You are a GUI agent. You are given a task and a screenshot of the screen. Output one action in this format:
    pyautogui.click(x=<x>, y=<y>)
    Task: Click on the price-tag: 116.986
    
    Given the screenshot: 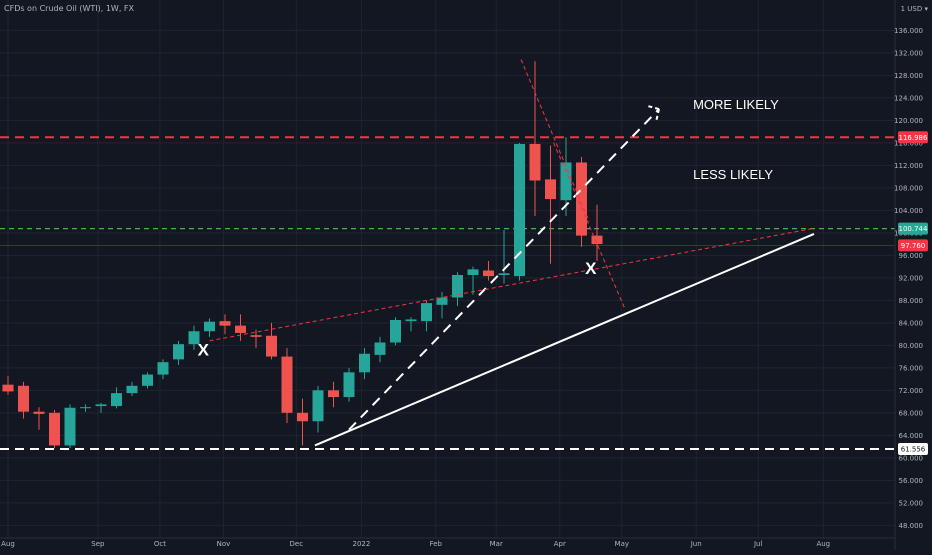 What is the action you would take?
    pyautogui.click(x=913, y=137)
    